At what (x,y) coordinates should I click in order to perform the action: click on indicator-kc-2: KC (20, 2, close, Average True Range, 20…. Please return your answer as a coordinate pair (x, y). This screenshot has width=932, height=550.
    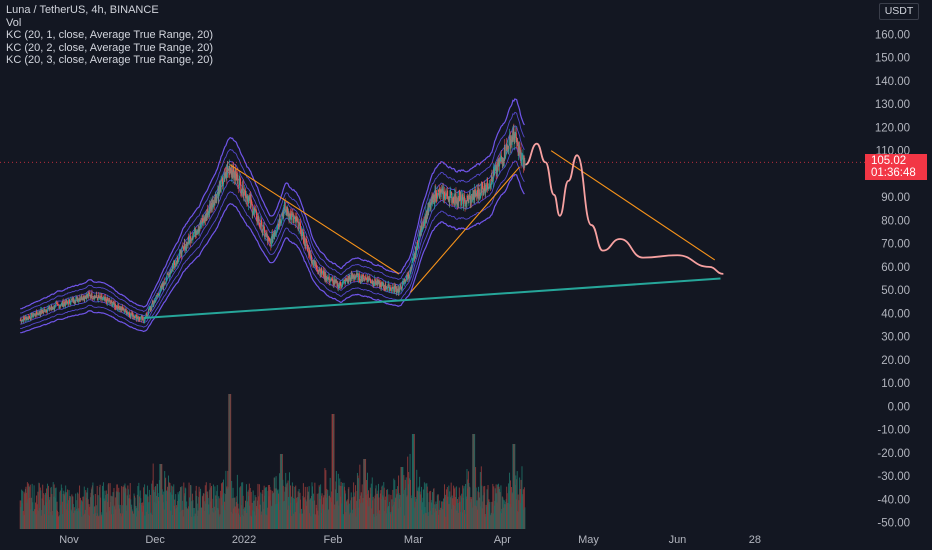
    Looking at the image, I should click on (110, 47).